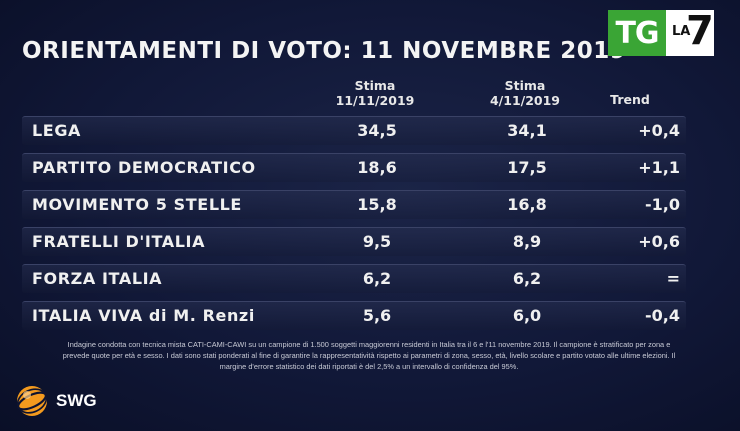 This screenshot has width=740, height=431. I want to click on logo-la7-box: LA 7, so click(690, 32).